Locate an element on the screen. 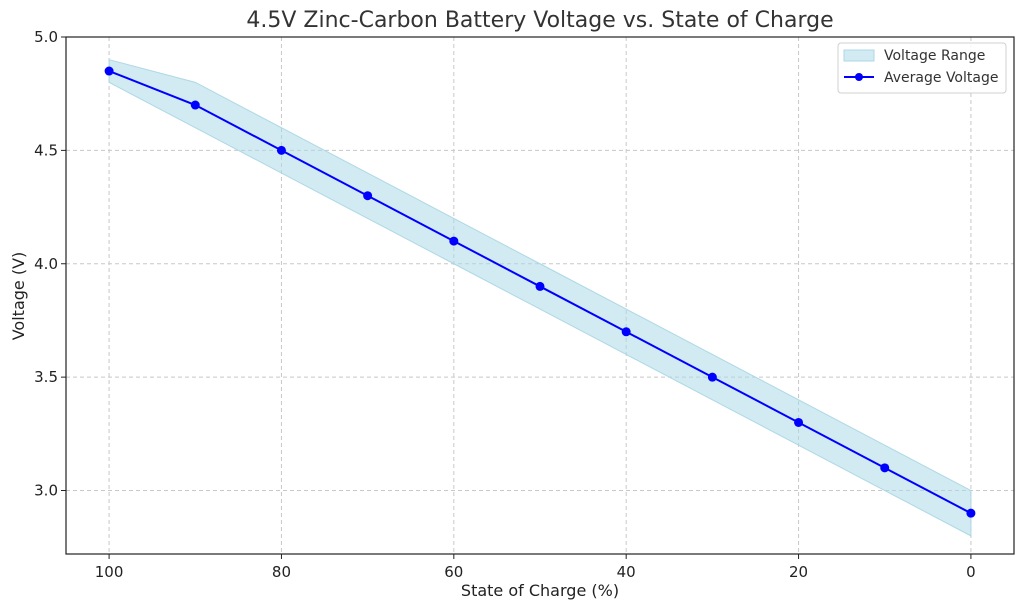  legend: Voltage Range Average Voltage is located at coordinates (922, 68).